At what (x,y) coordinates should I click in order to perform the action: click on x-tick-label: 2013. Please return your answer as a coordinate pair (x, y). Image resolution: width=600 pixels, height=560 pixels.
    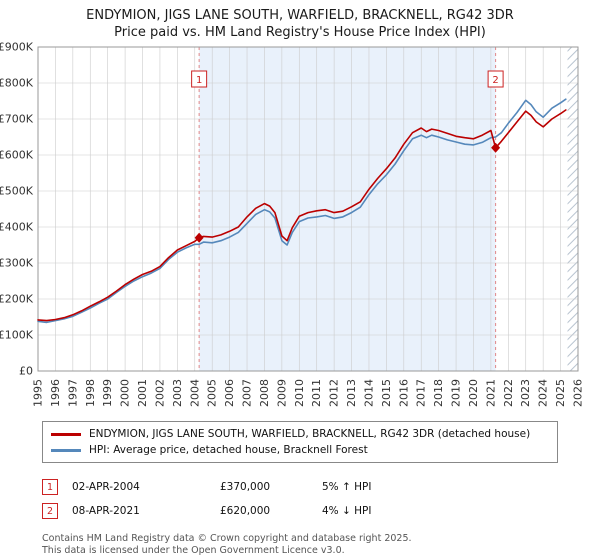
    Looking at the image, I should click on (351, 393).